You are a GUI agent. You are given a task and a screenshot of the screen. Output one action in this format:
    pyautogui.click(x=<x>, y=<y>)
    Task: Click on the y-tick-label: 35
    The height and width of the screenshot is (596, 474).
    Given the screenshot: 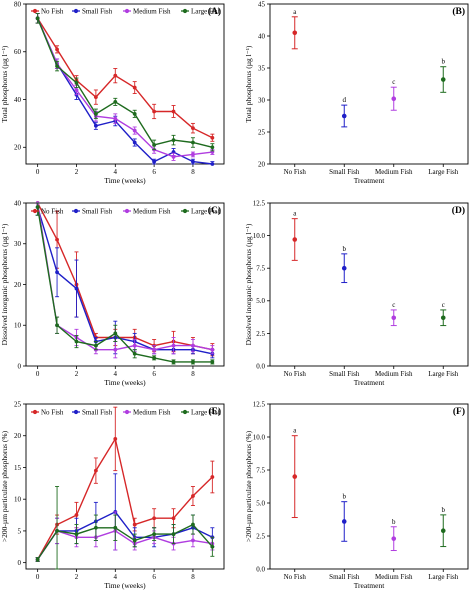 What is the action you would take?
    pyautogui.click(x=262, y=68)
    